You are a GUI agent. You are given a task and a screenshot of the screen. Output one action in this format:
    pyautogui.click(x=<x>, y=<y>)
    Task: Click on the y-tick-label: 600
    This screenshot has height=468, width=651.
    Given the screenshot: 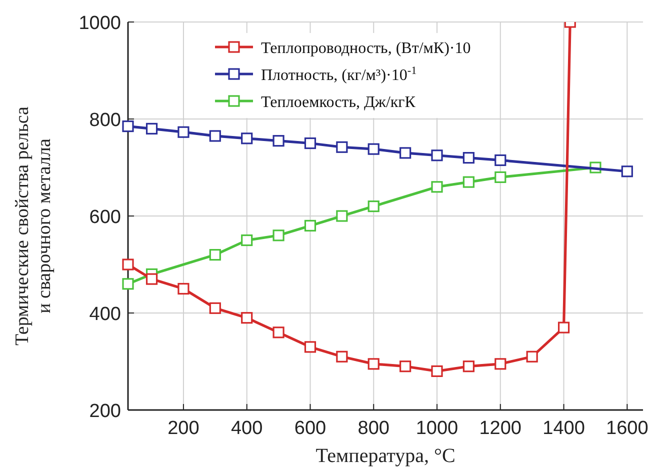 What is the action you would take?
    pyautogui.click(x=105, y=217)
    